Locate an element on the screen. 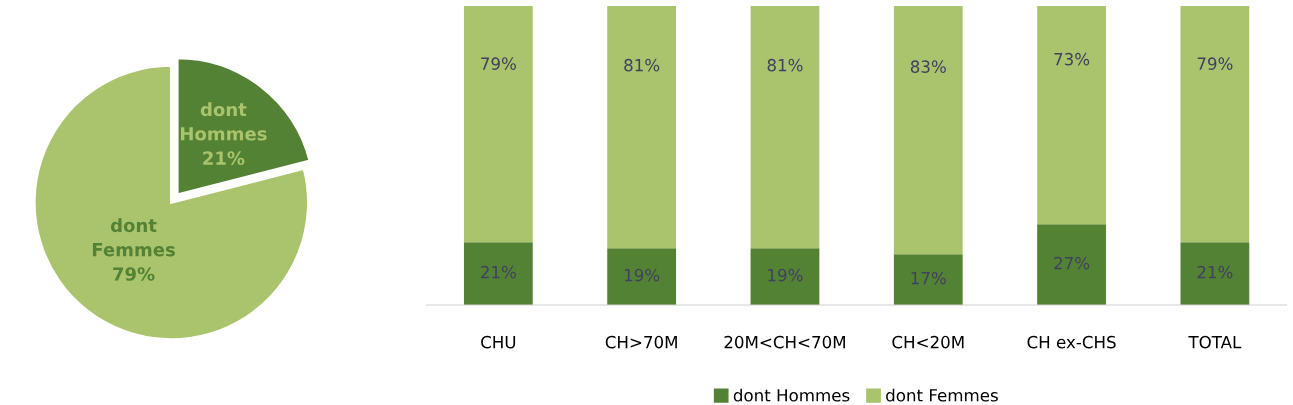 This screenshot has width=1293, height=405. data-label: 17% is located at coordinates (928, 278).